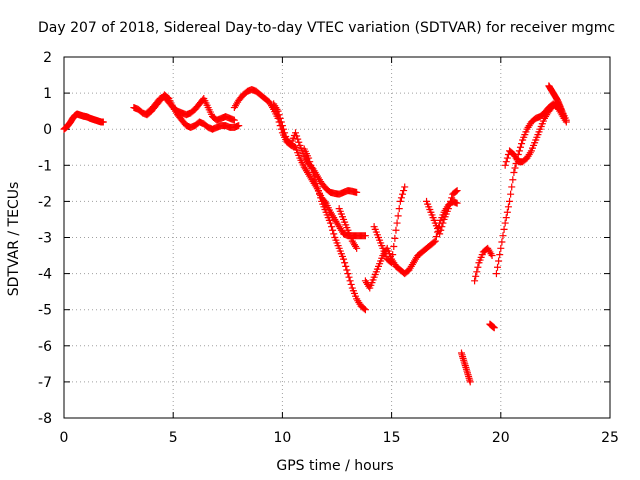  What do you see at coordinates (501, 438) in the screenshot?
I see `x-tick-label: 20` at bounding box center [501, 438].